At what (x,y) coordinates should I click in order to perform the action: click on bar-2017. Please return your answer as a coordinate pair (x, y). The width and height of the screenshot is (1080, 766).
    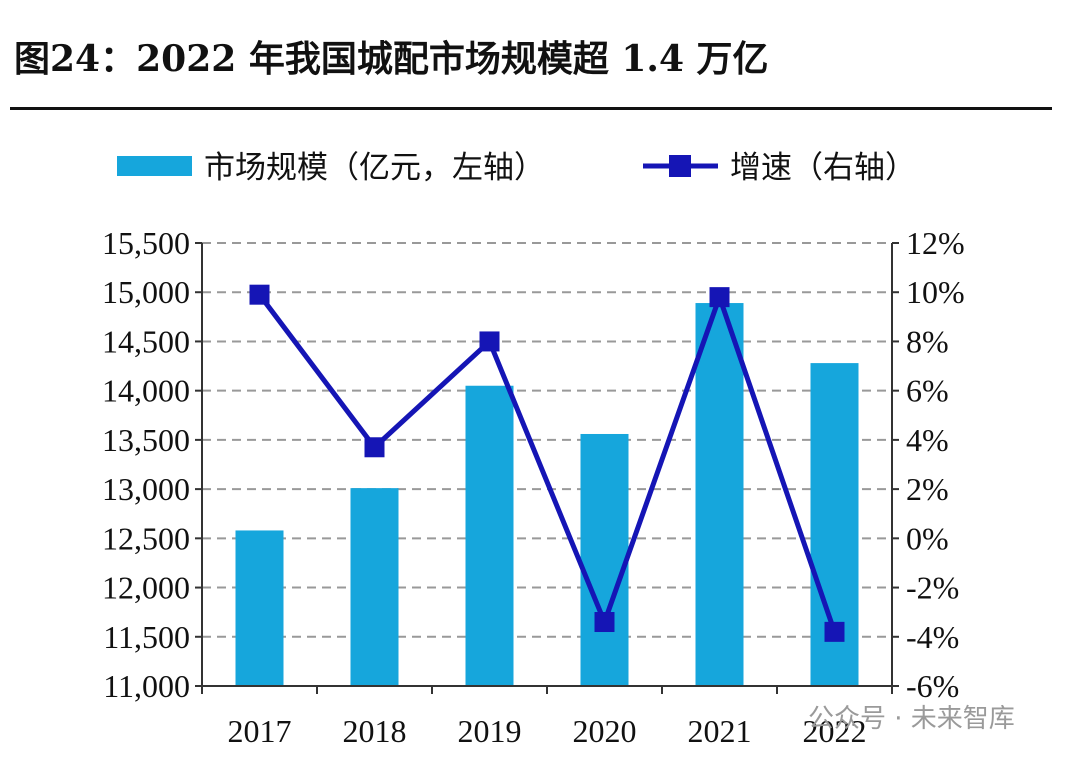
    Looking at the image, I should click on (259, 608).